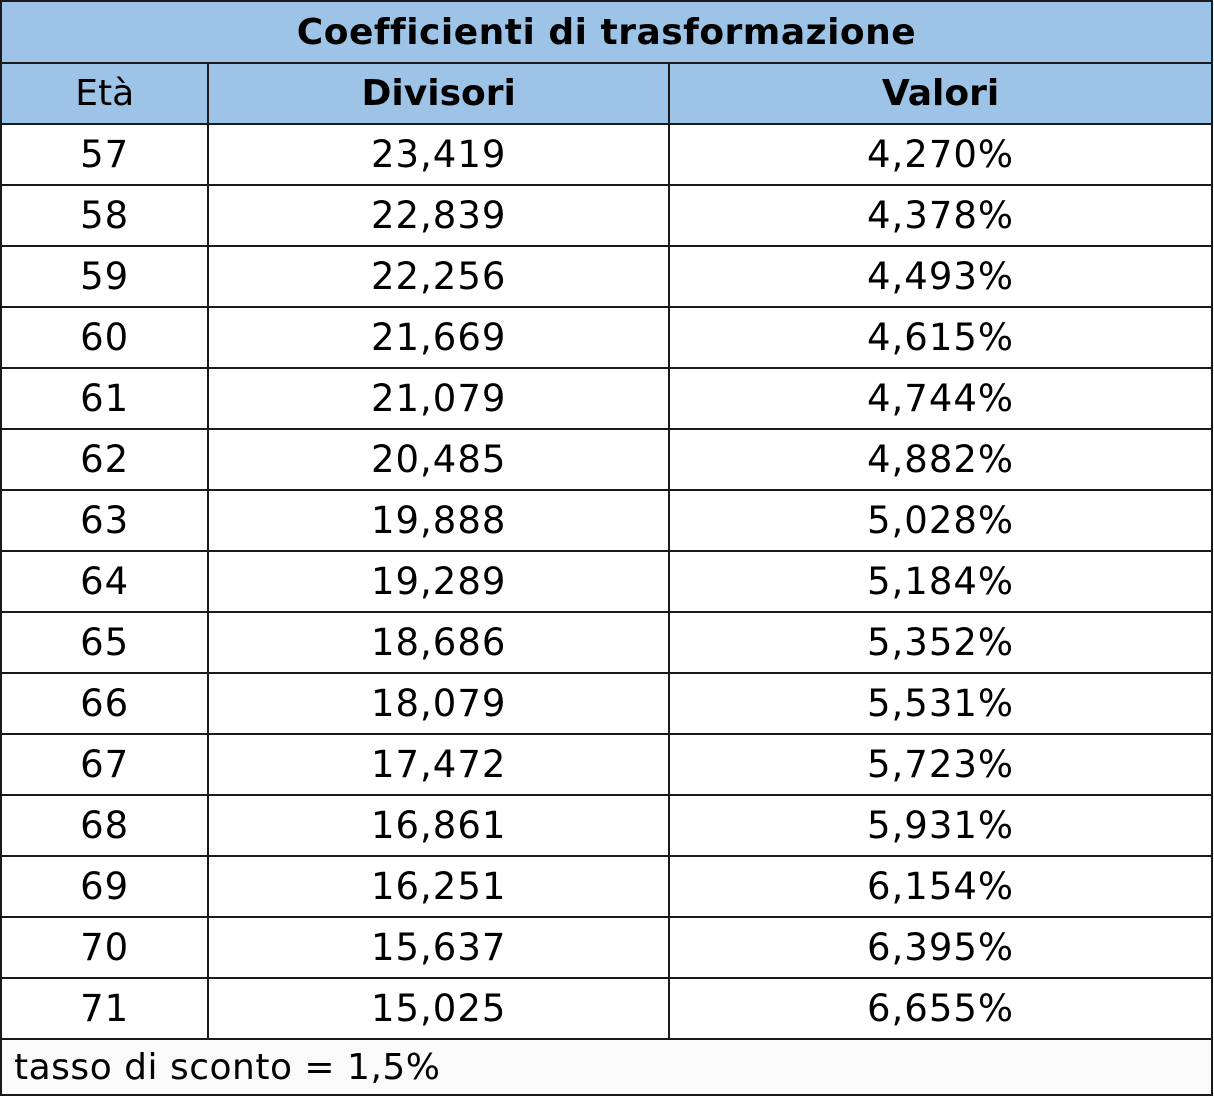  Describe the element at coordinates (940, 520) in the screenshot. I see `cell-valori: 5,028%` at that location.